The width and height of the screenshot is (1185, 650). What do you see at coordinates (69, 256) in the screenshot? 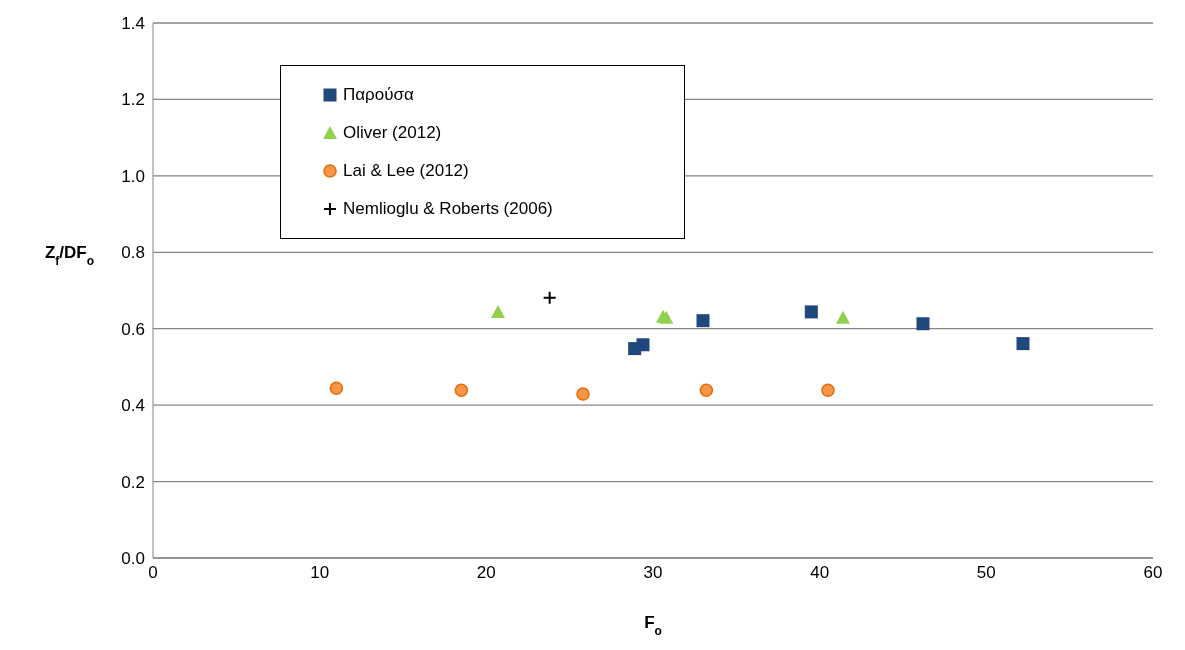
I see `y-axis-title: Z$_{f}$/DF$_{o}$` at bounding box center [69, 256].